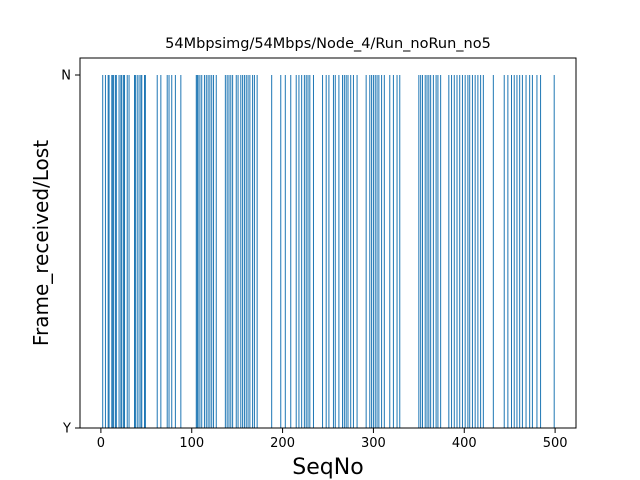  Describe the element at coordinates (101, 443) in the screenshot. I see `x-tick-label-0: 0` at that location.